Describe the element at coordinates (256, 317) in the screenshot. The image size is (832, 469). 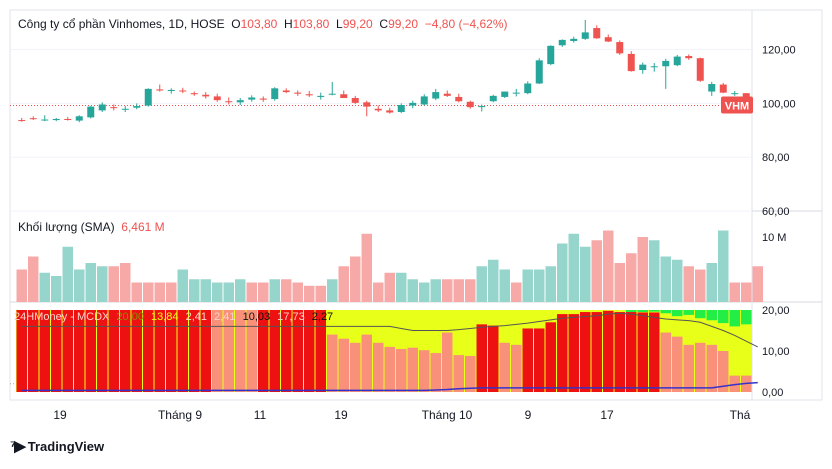
I see `mcdx-value-5: 10,03` at that location.